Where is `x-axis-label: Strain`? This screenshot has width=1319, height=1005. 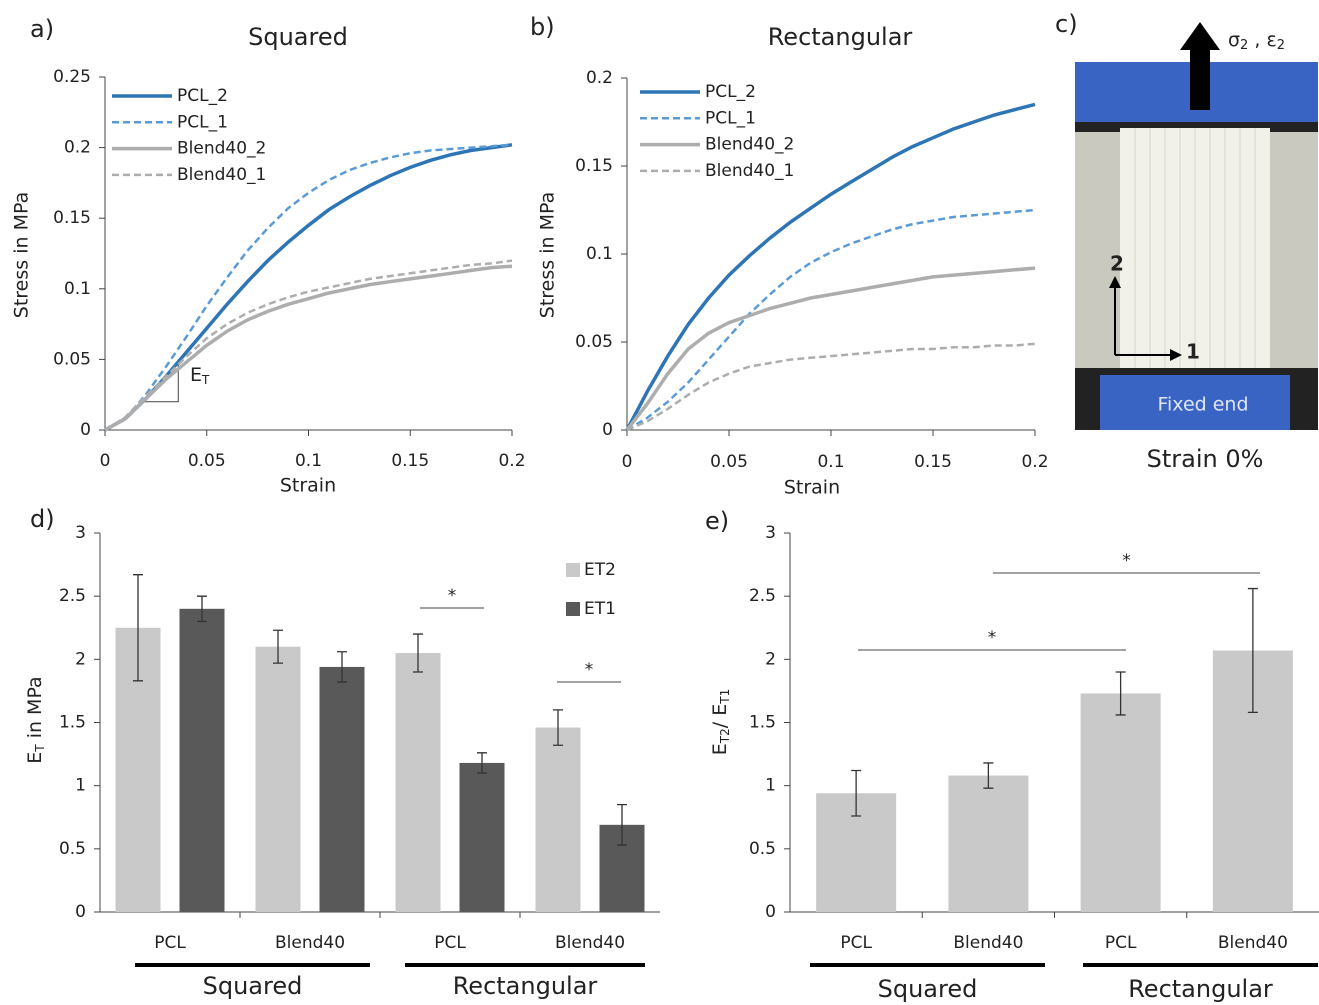
x-axis-label: Strain is located at coordinates (812, 488).